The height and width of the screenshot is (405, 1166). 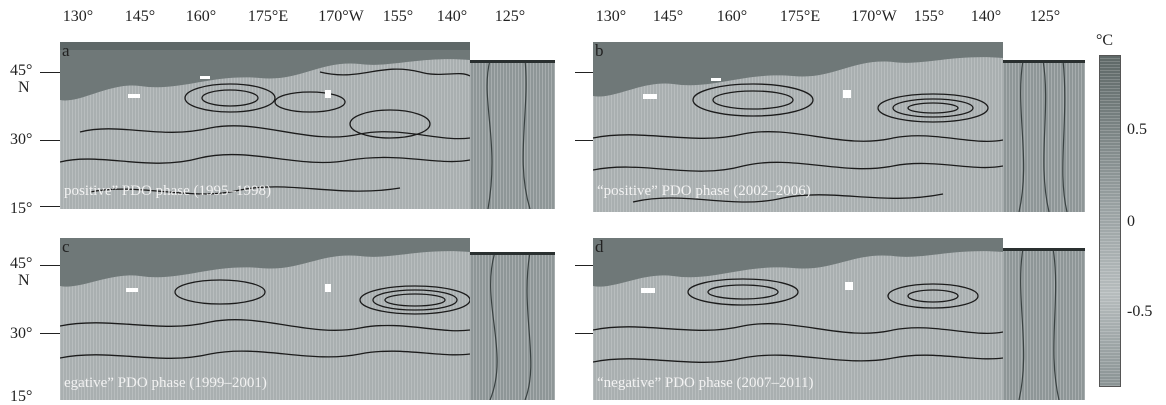 I want to click on contour-map-d, so click(x=798, y=300).